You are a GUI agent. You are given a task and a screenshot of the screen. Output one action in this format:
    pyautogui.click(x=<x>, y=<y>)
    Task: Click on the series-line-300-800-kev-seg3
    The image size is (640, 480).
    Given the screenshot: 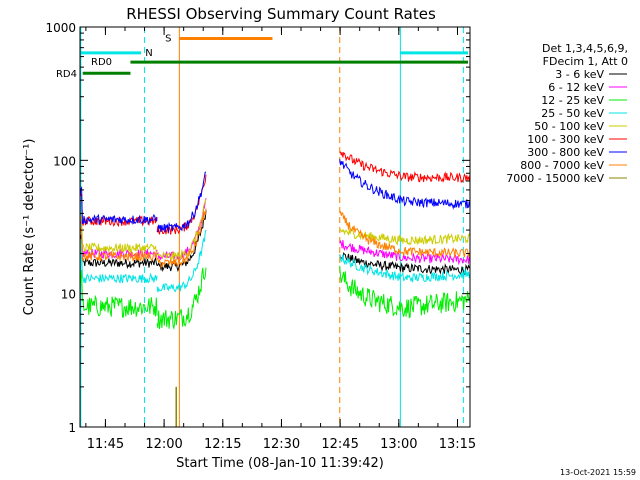 What is the action you would take?
    pyautogui.click(x=405, y=184)
    